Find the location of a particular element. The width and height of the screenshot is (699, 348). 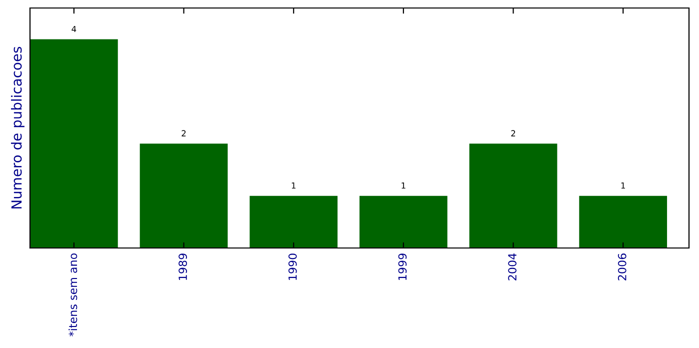

x-tick-label: 1999 is located at coordinates (402, 267).